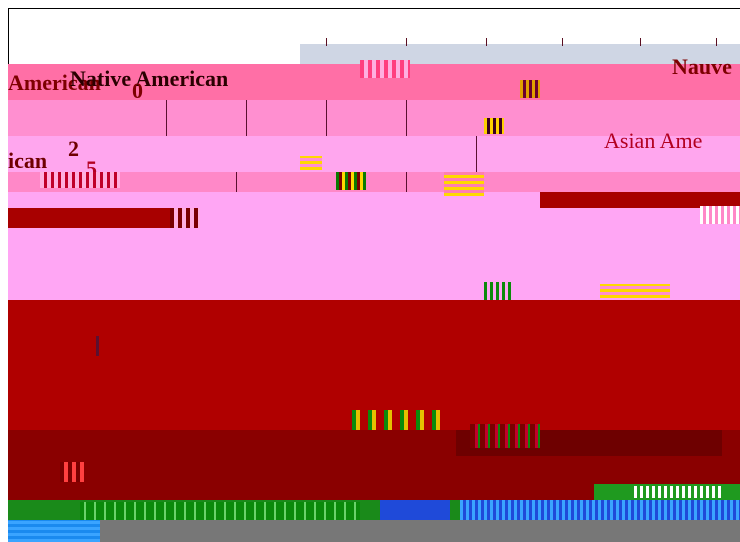 This screenshot has height=542, width=740. Describe the element at coordinates (54, 82) in the screenshot. I see `label-american-fragment: American` at that location.